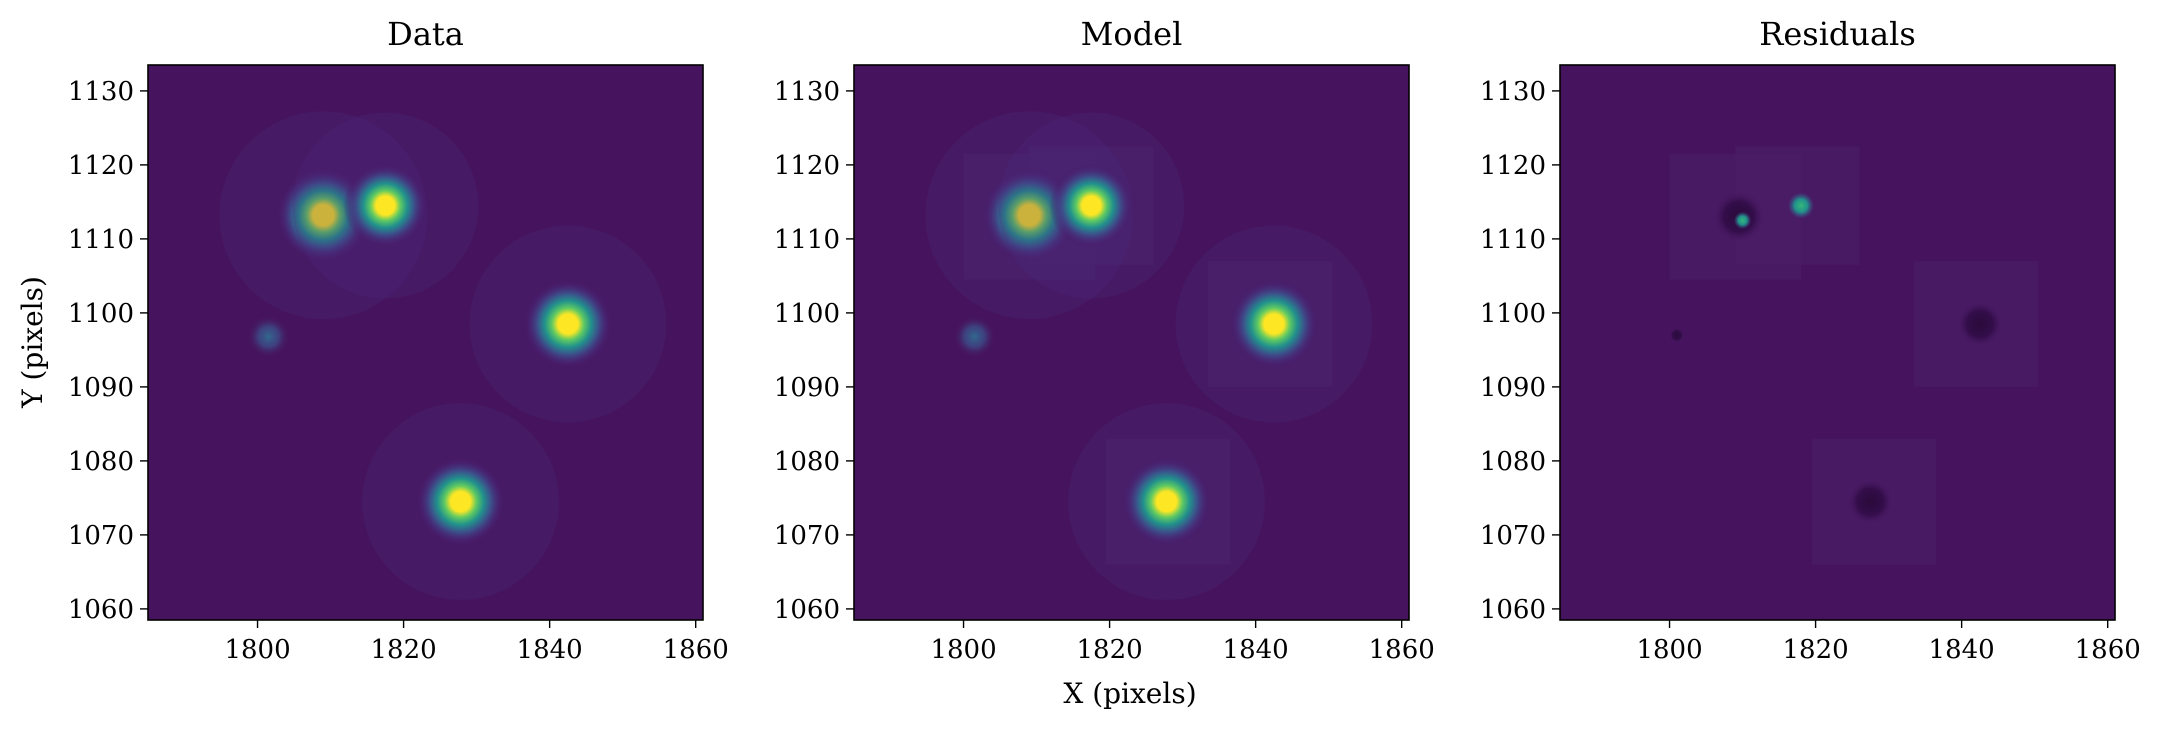 Image resolution: width=2165 pixels, height=729 pixels. I want to click on panel-title: Data, so click(425, 34).